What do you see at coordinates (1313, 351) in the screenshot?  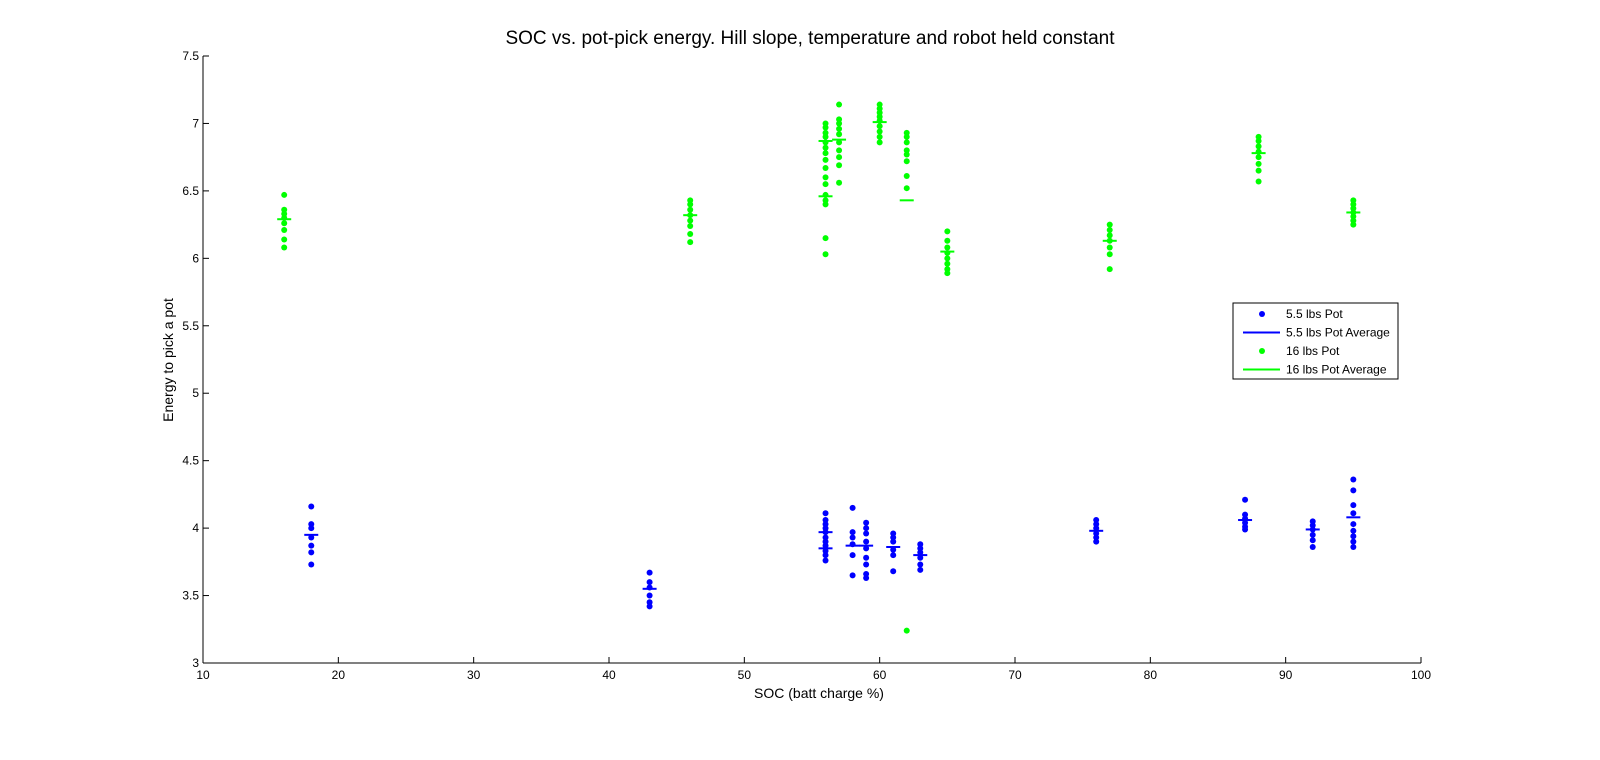 I see `legend-label: 16 lbs Pot` at bounding box center [1313, 351].